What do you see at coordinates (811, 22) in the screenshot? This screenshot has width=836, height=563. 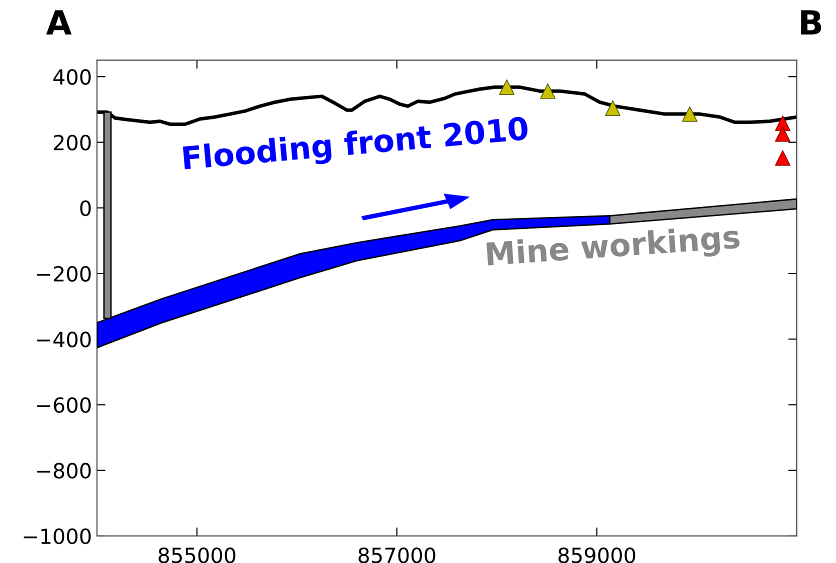 I see `text: B` at bounding box center [811, 22].